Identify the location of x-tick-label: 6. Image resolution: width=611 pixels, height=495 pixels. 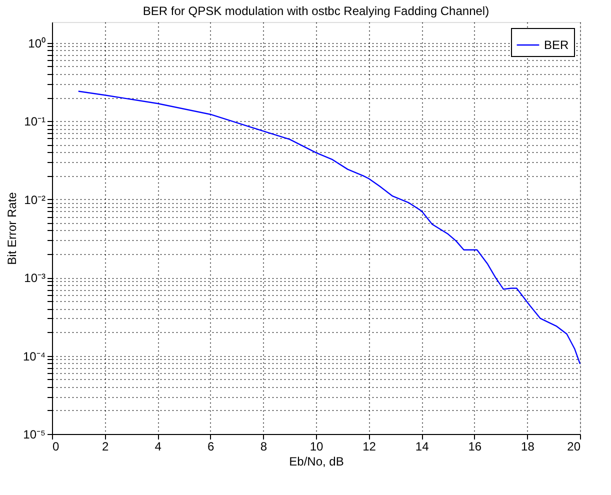
(211, 447).